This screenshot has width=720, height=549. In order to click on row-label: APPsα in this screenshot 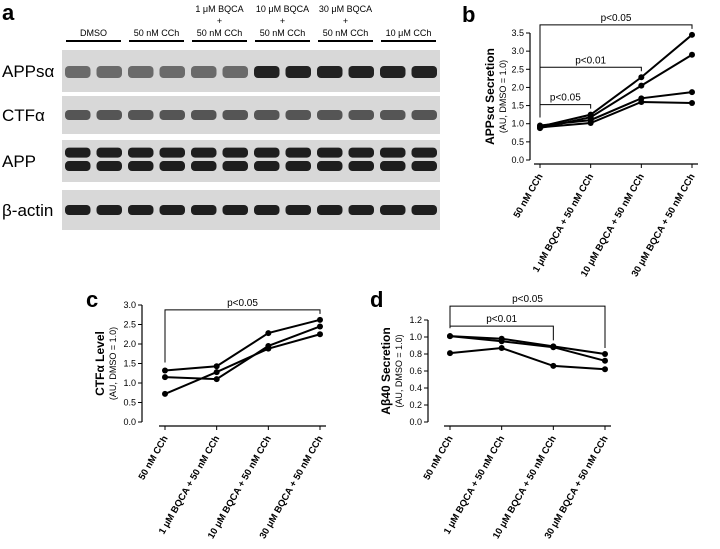, I will do `click(28, 71)`.